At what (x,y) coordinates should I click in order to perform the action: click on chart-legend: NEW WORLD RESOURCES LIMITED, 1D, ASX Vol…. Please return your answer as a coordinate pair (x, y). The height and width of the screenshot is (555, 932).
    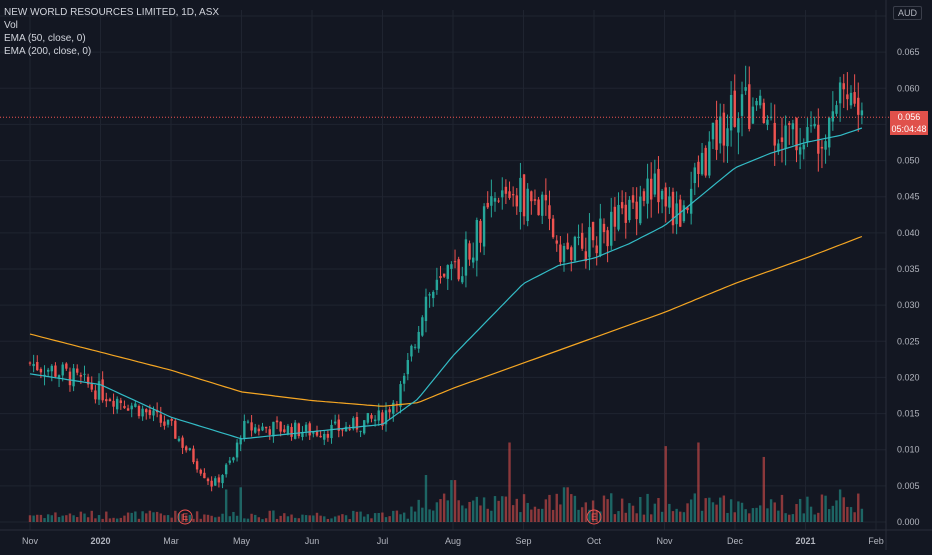
    Looking at the image, I should click on (111, 32).